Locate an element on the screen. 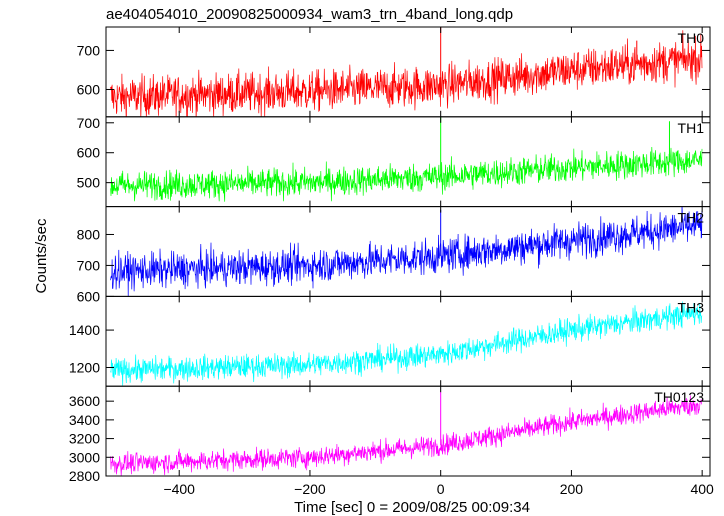 This screenshot has height=516, width=724. x-tick-label: 400 is located at coordinates (702, 489).